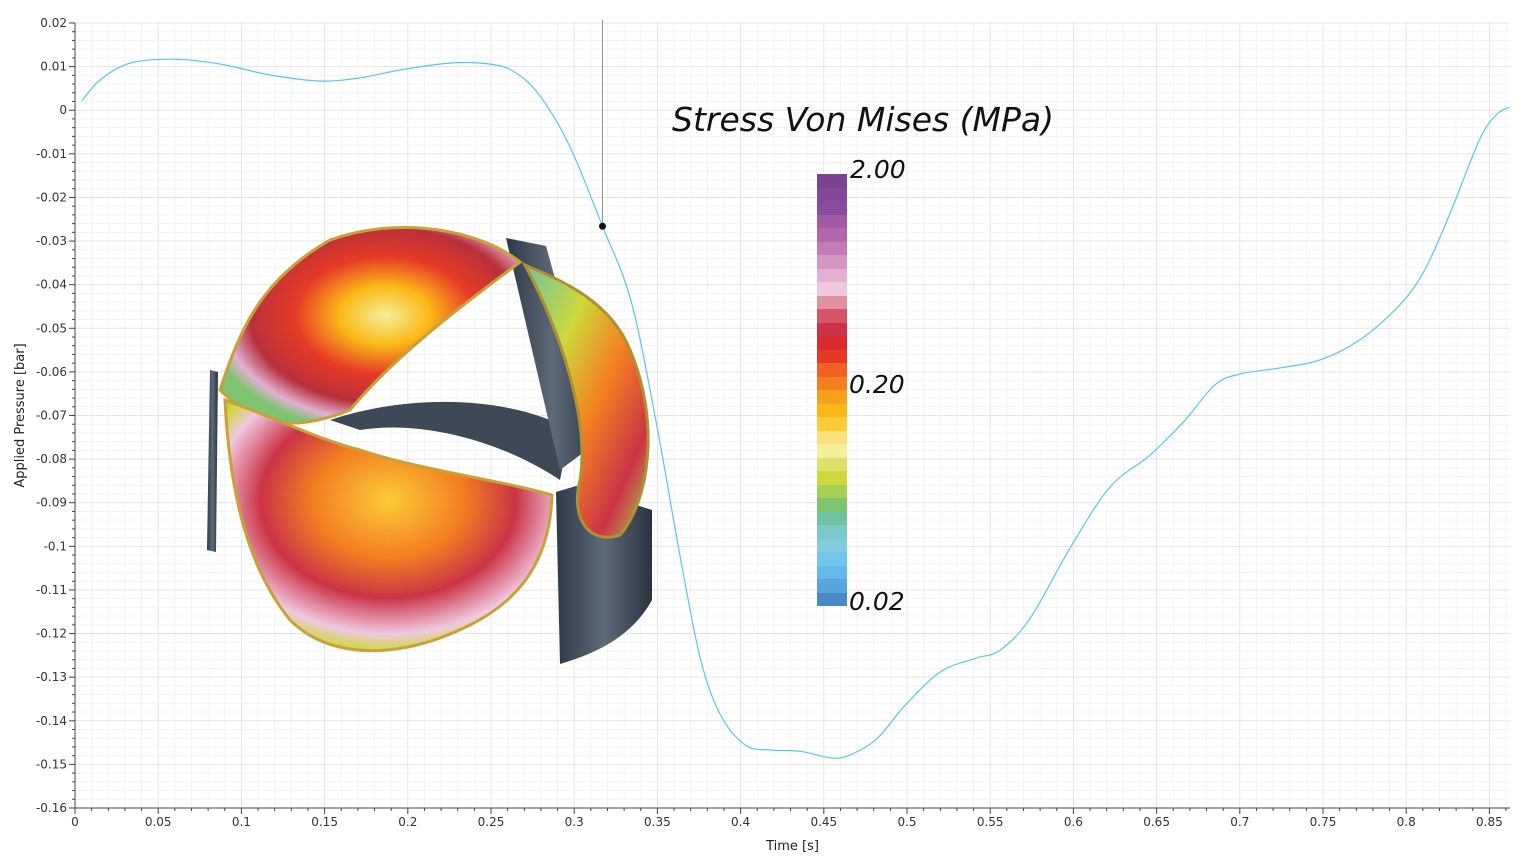 The width and height of the screenshot is (1536, 864). I want to click on x-tick-label: 0.45, so click(823, 822).